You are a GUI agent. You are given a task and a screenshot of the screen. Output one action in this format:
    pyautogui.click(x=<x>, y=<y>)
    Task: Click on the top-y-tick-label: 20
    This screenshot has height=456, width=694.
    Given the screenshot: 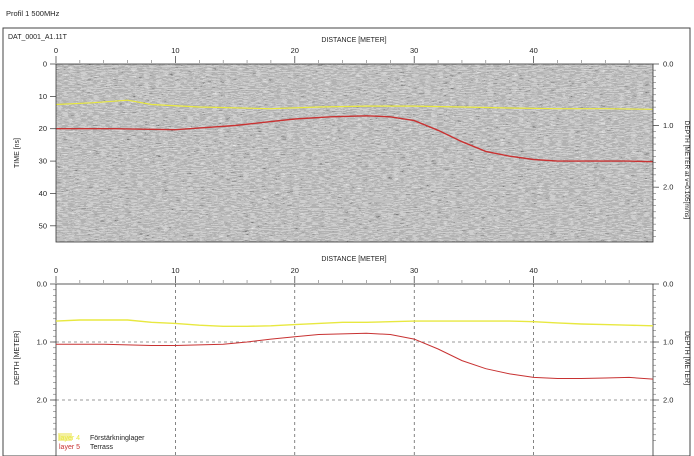 What is the action you would take?
    pyautogui.click(x=43, y=128)
    